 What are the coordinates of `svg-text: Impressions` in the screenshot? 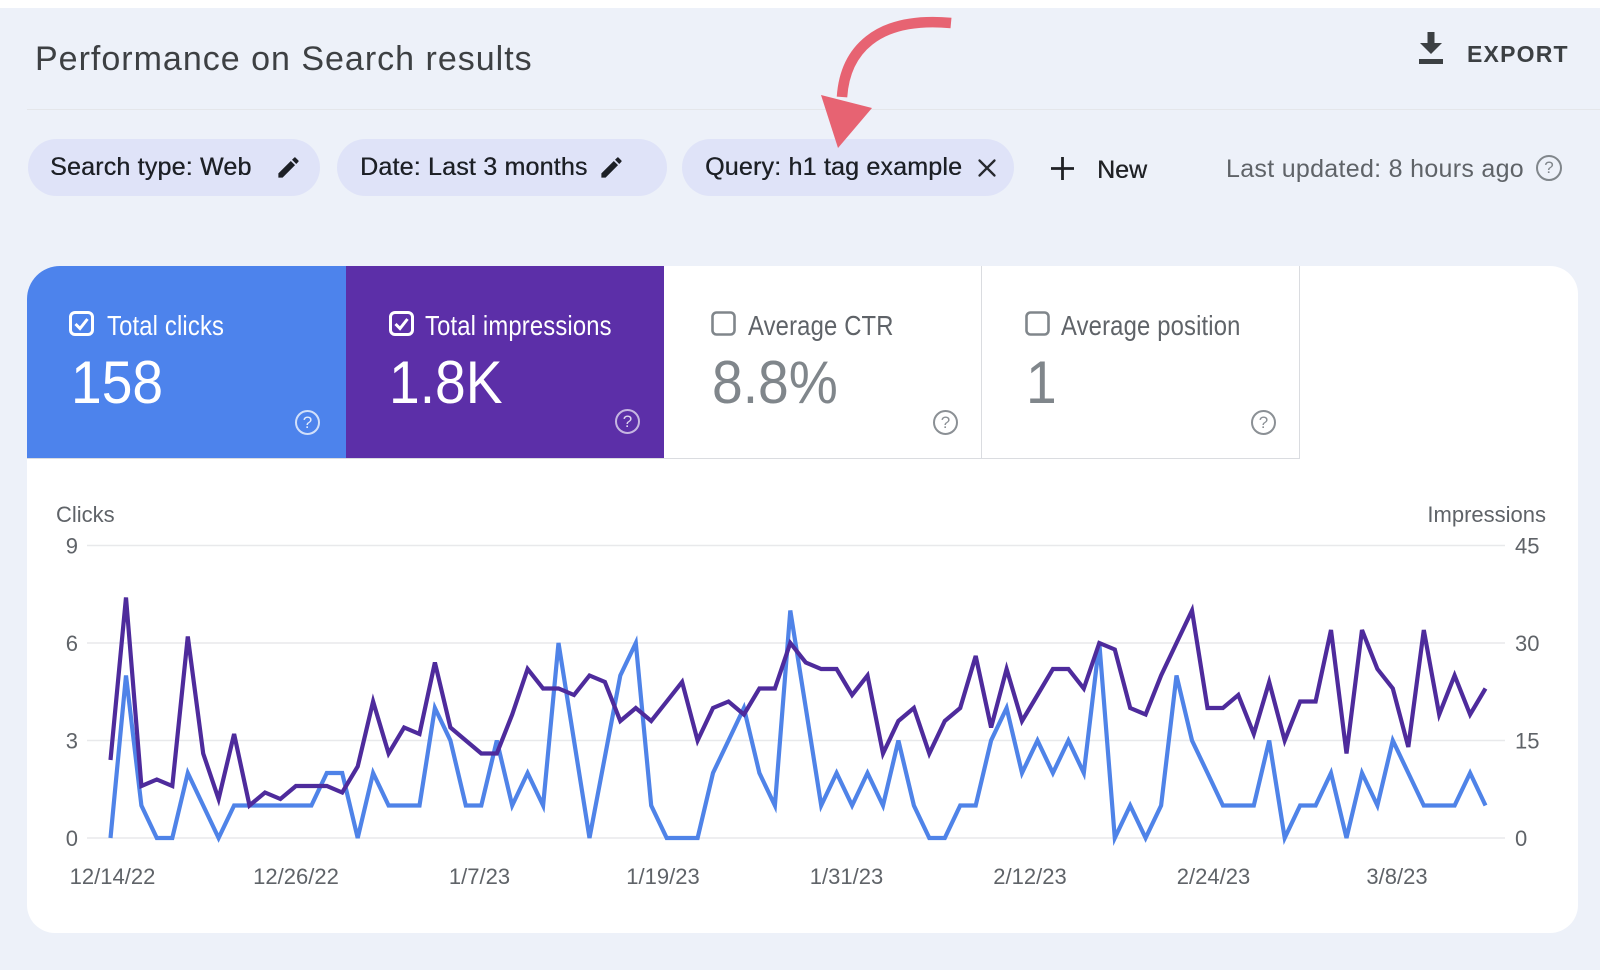 It's located at (1486, 514).